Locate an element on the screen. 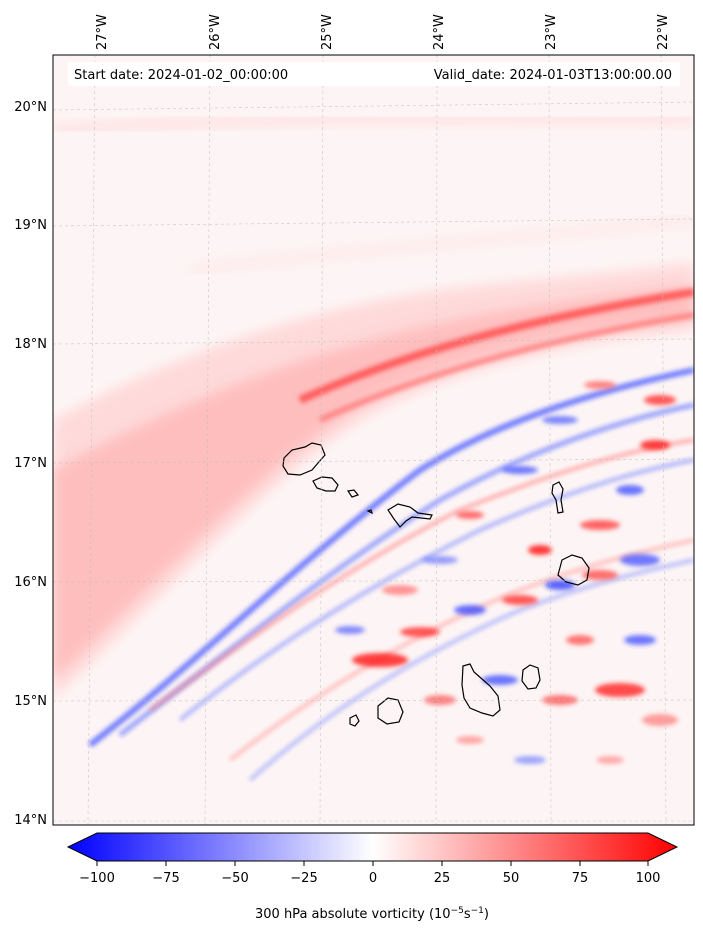  island-boa-vista is located at coordinates (573, 570).